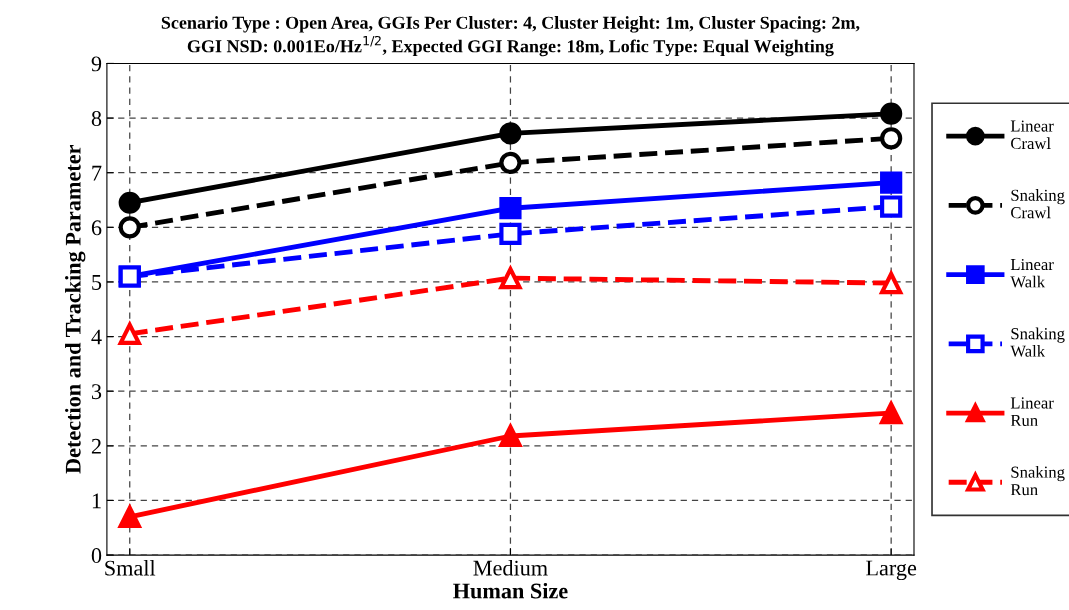 The height and width of the screenshot is (610, 1069). I want to click on x-tick-label: Small, so click(130, 567).